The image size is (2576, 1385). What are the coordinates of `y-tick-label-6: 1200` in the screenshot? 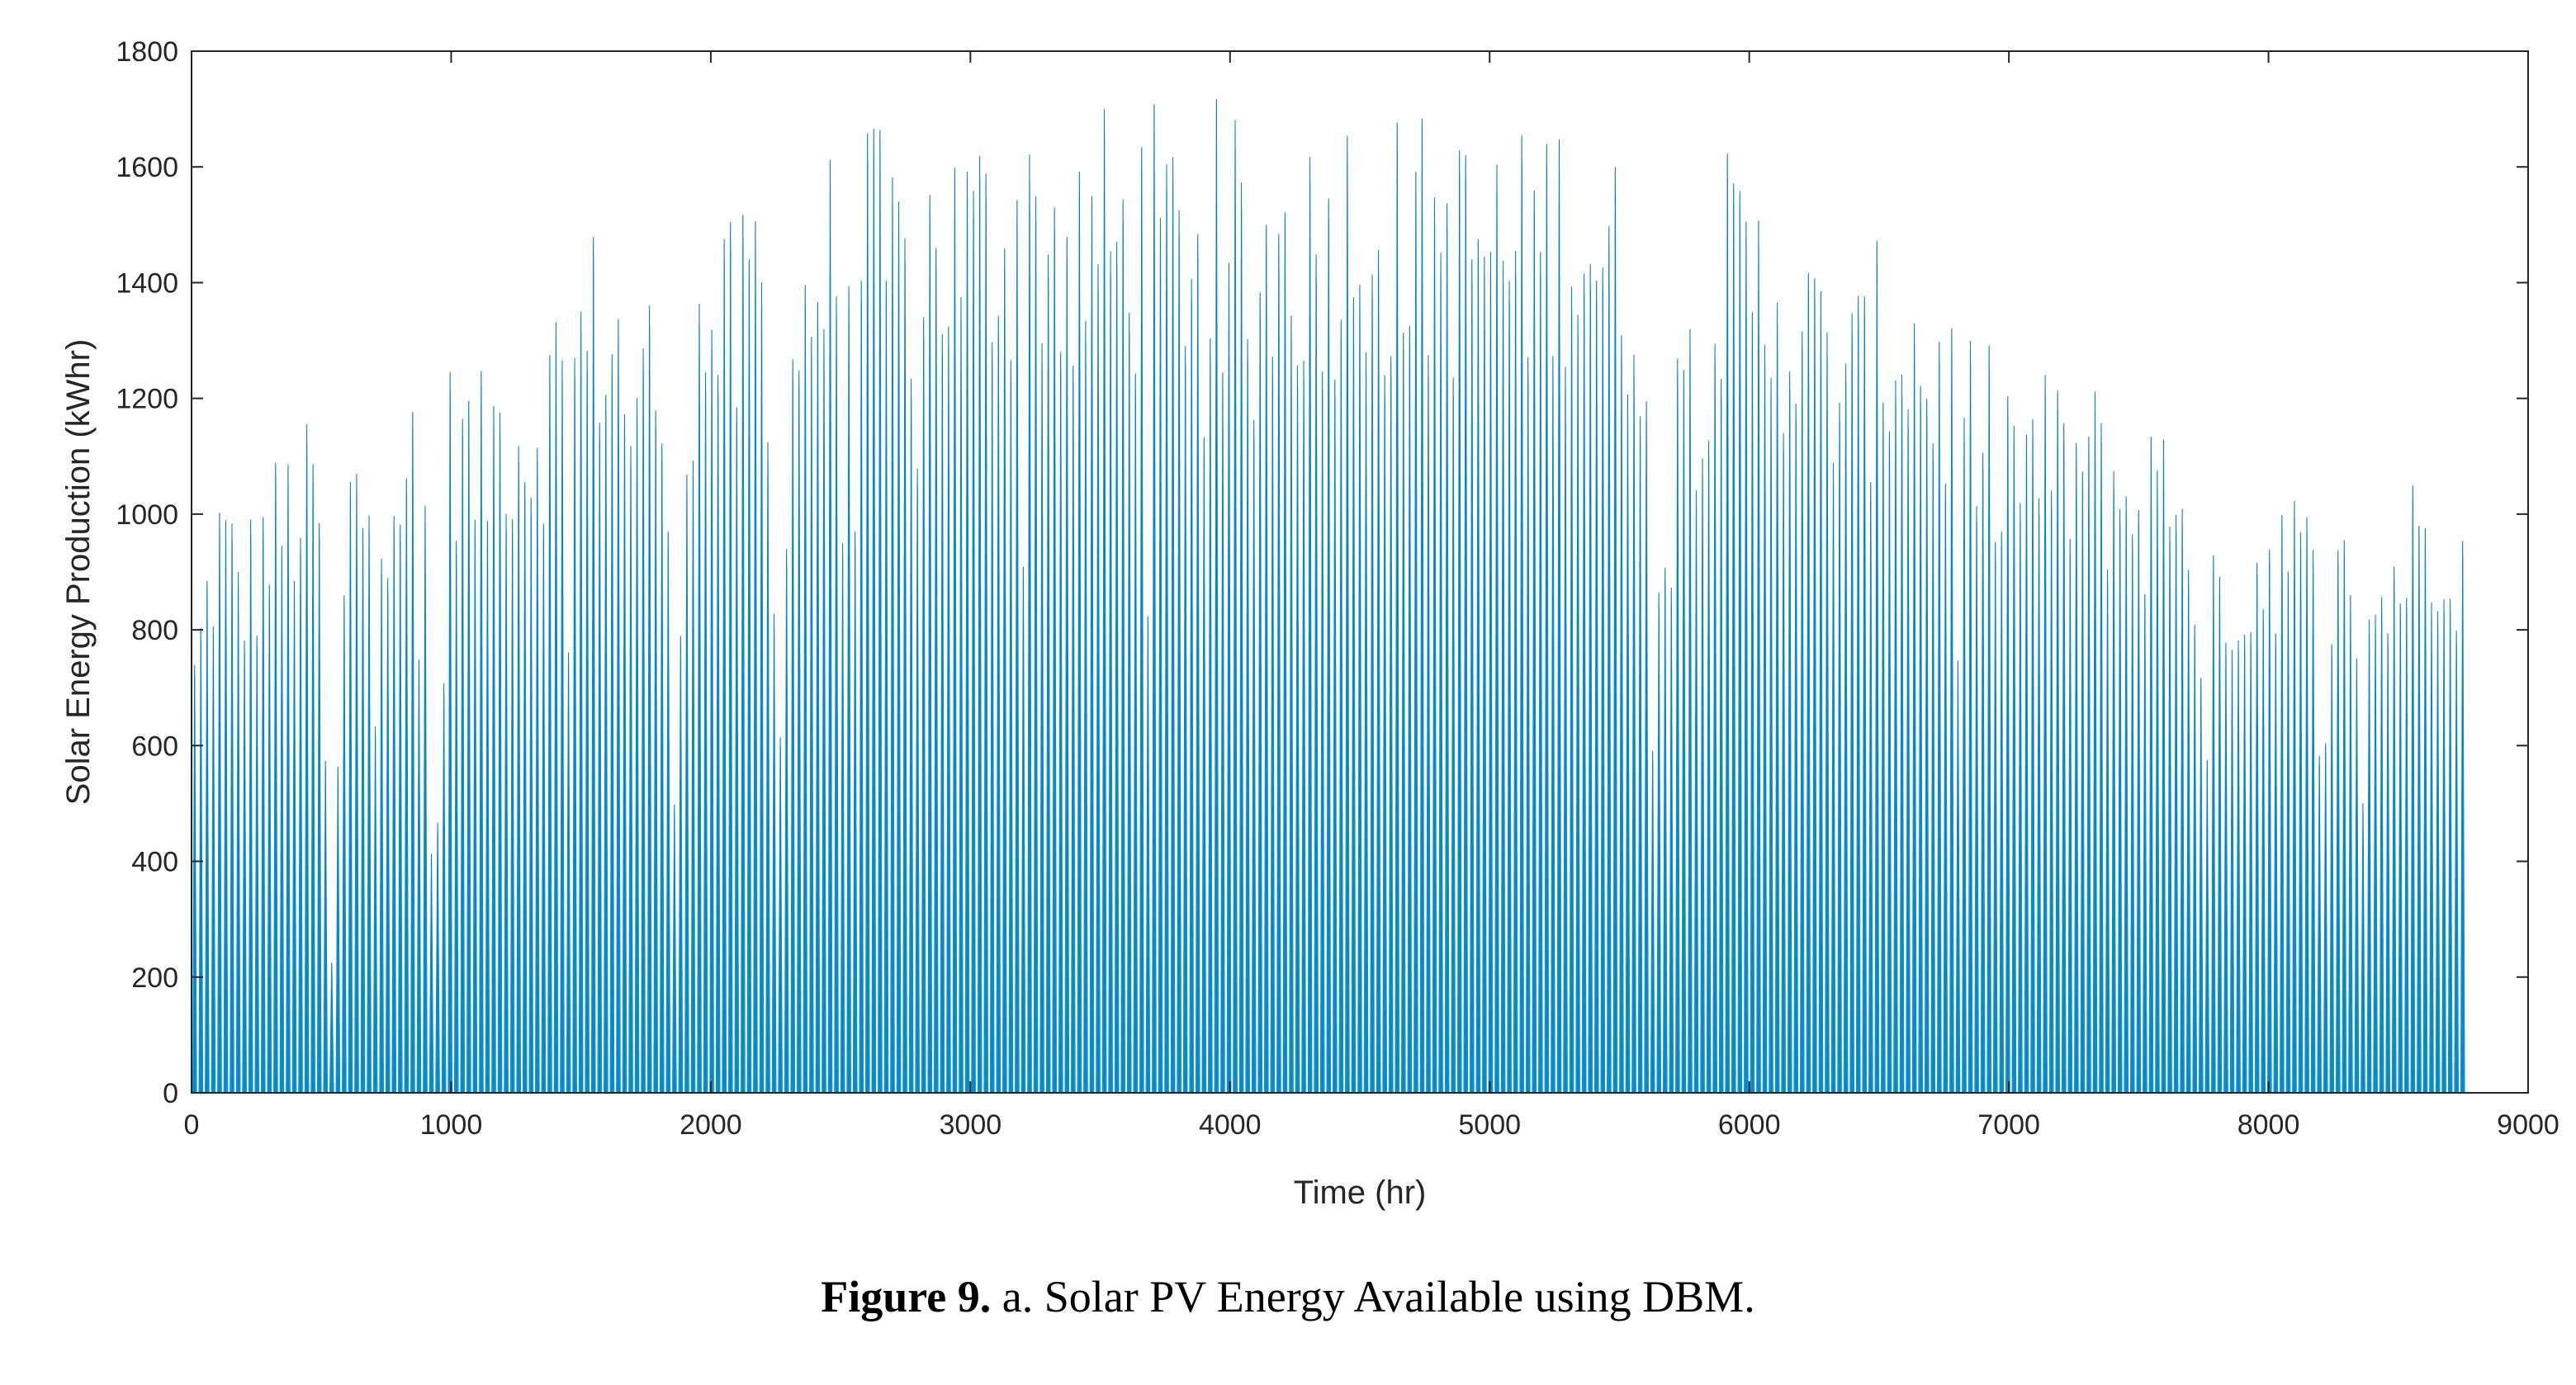 It's located at (147, 399).